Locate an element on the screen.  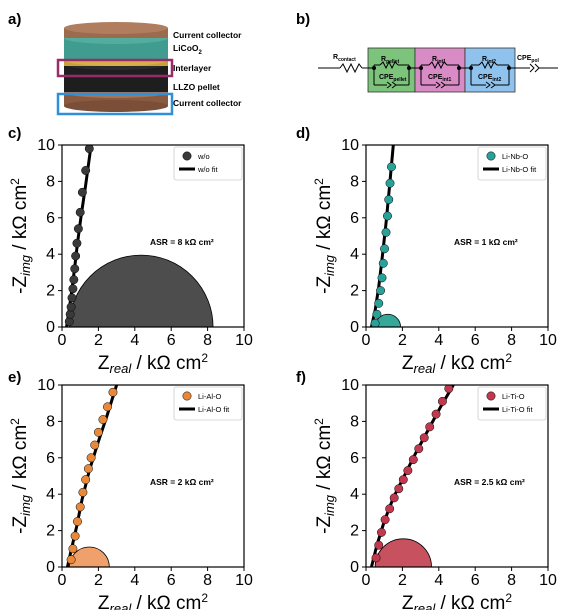
asr-annotation: ASR = 2 kΩ cm² is located at coordinates (182, 482).